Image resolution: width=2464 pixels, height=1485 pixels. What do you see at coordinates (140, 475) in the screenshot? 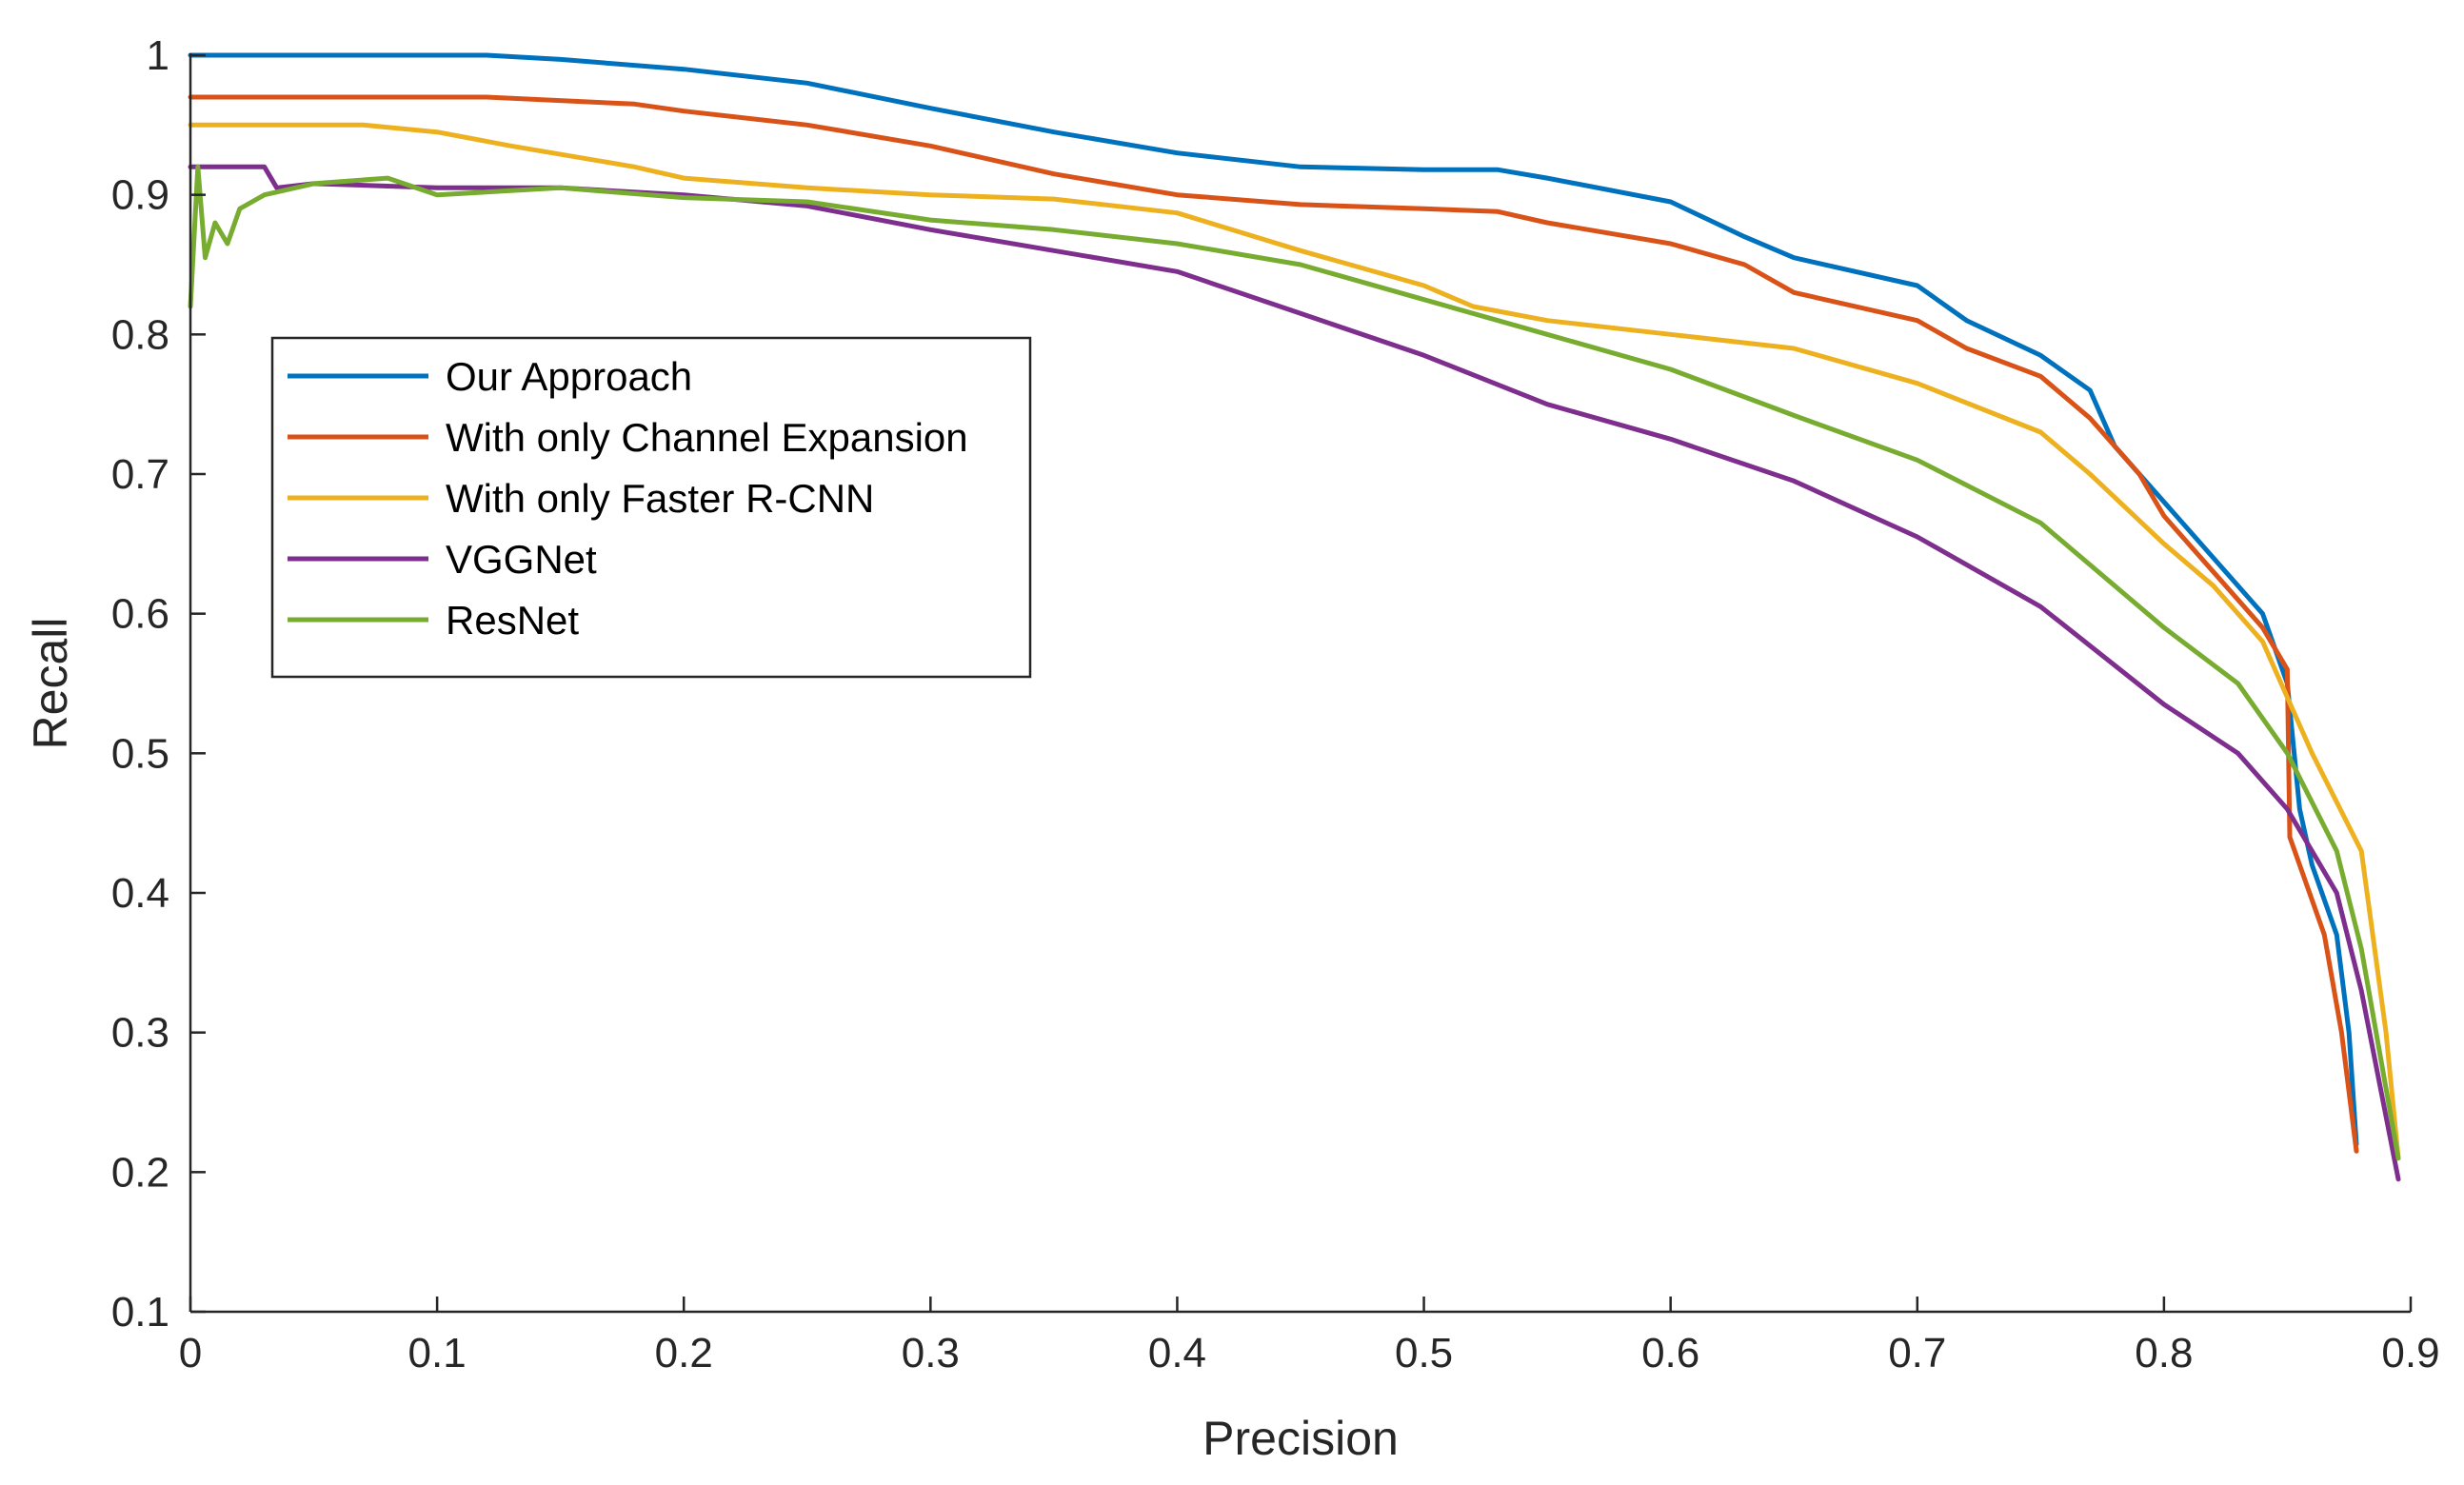
I see `y-tick-label: 0.7` at bounding box center [140, 475].